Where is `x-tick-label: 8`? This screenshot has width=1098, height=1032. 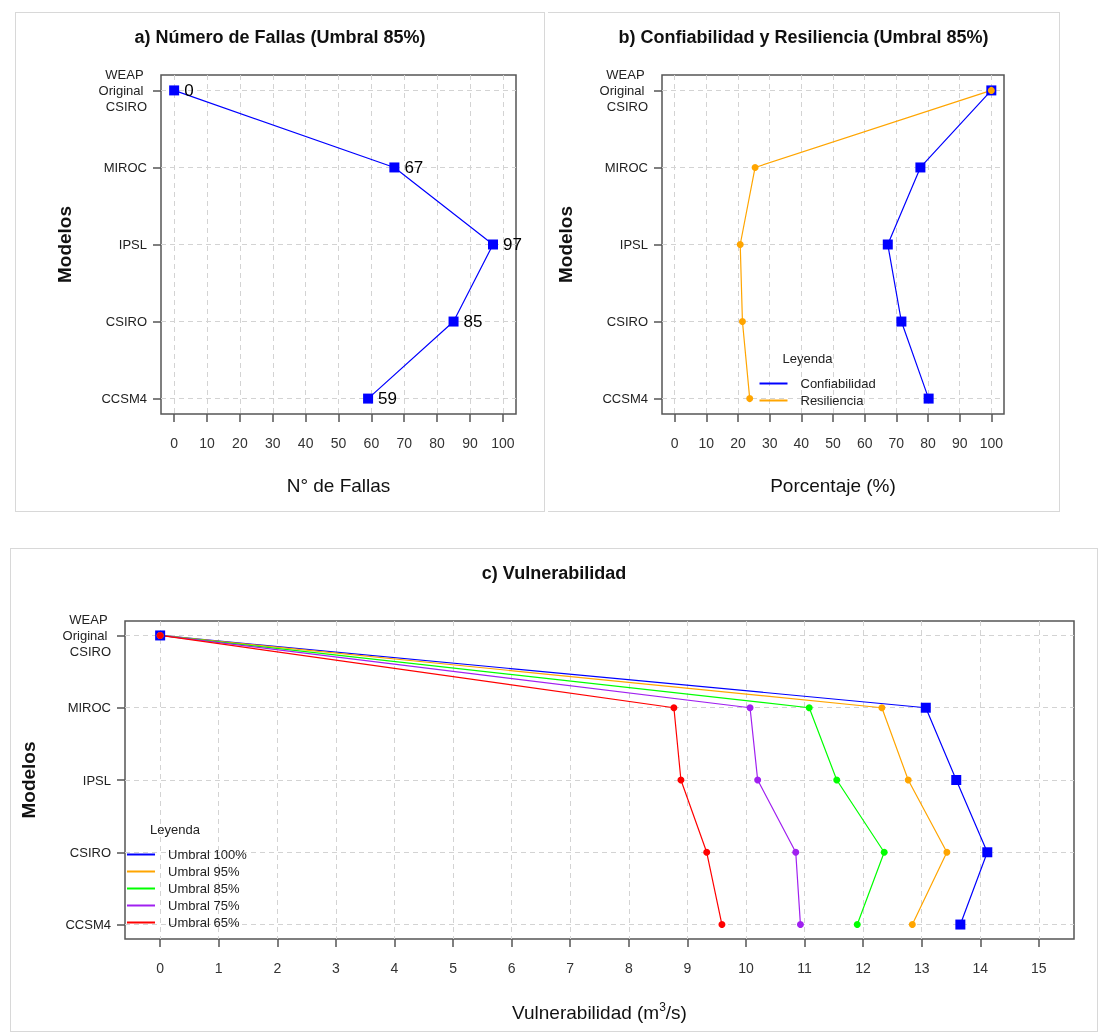
x-tick-label: 8 is located at coordinates (628, 968).